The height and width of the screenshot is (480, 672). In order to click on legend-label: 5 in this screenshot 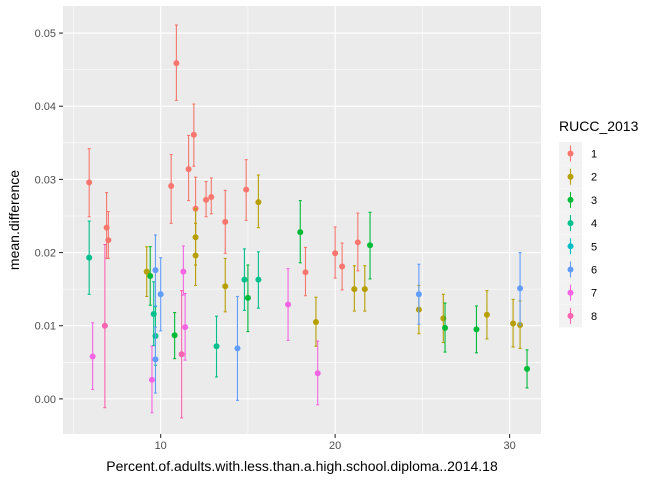, I will do `click(594, 247)`.